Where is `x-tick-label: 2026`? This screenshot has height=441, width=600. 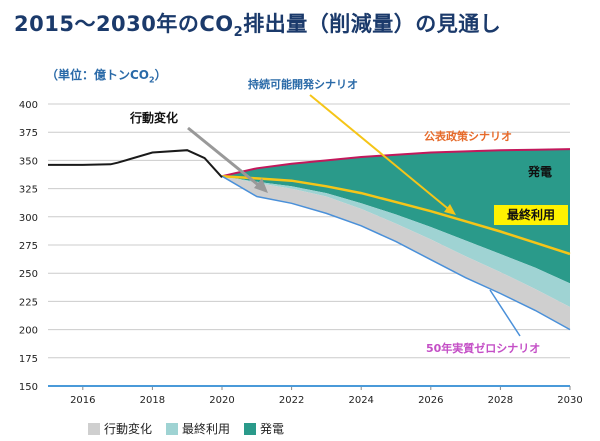 x-tick-label: 2026 is located at coordinates (430, 400).